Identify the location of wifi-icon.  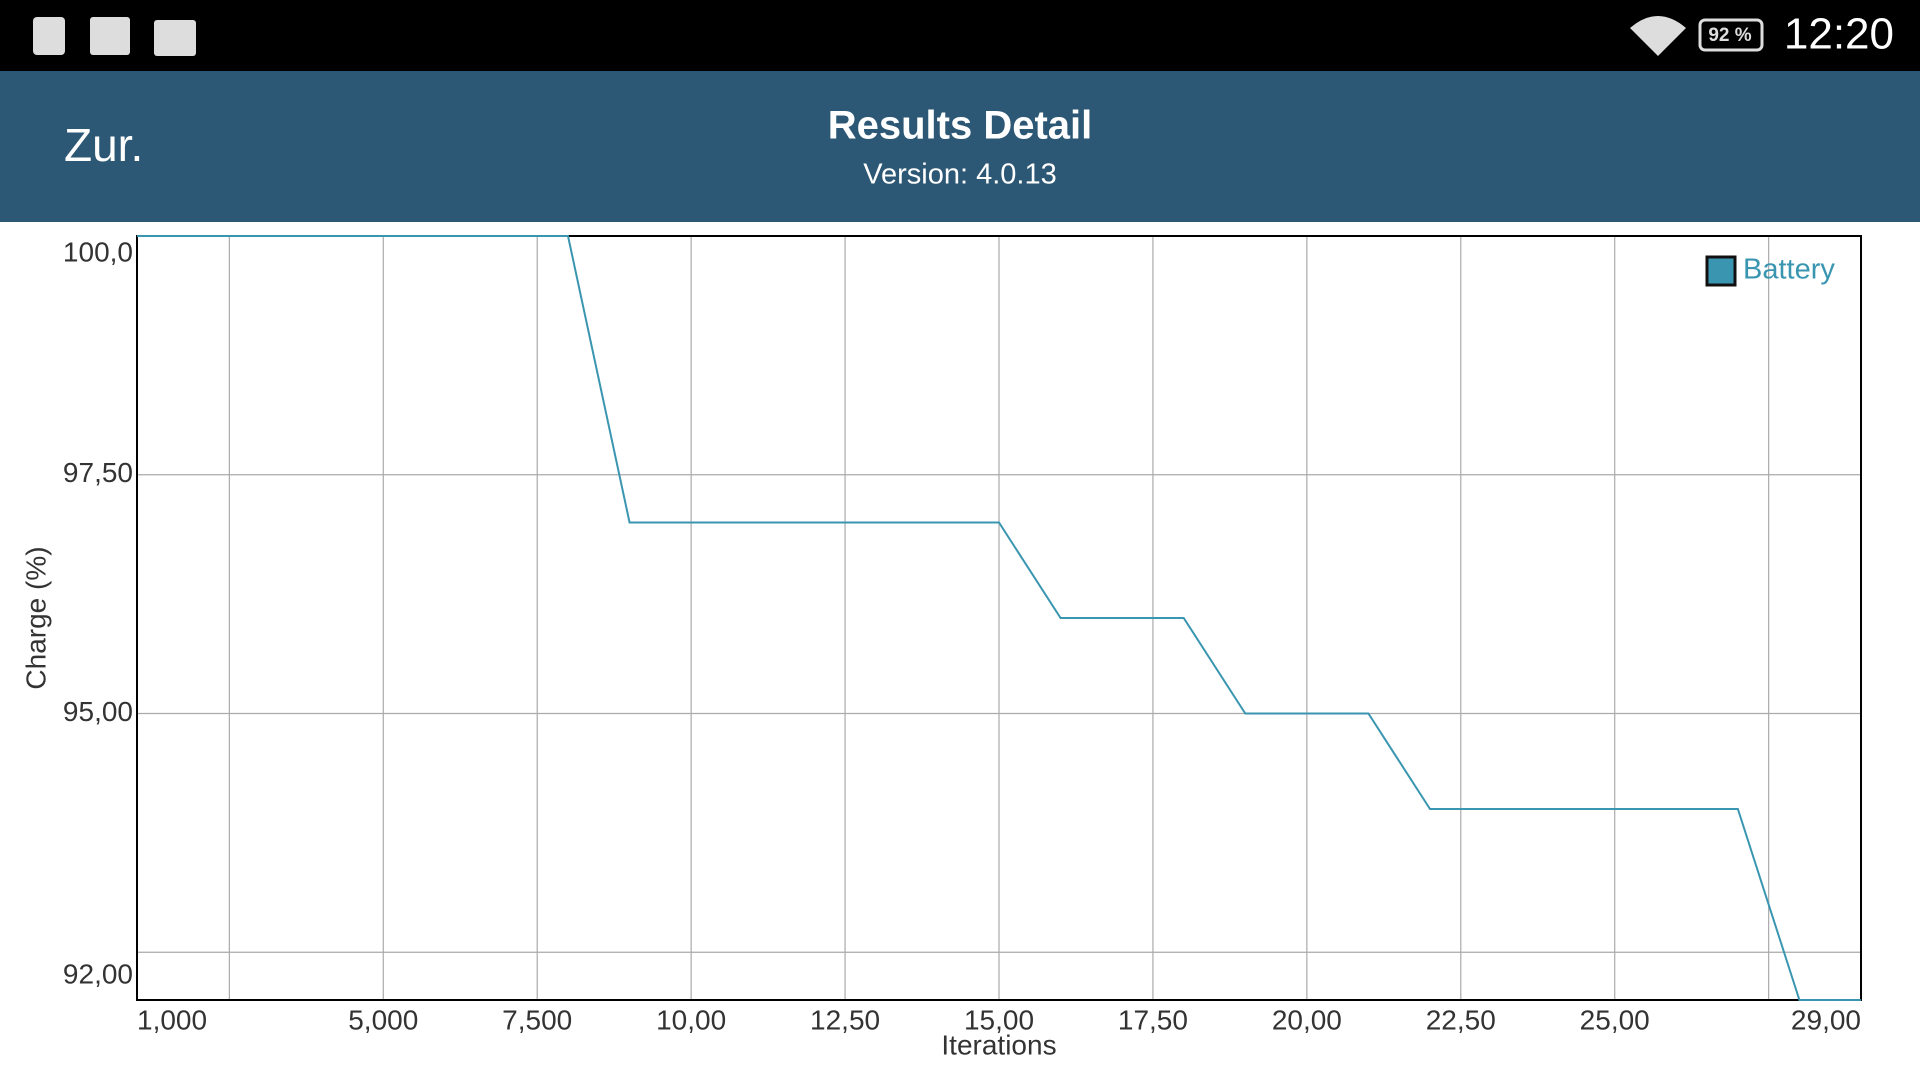
(1658, 36).